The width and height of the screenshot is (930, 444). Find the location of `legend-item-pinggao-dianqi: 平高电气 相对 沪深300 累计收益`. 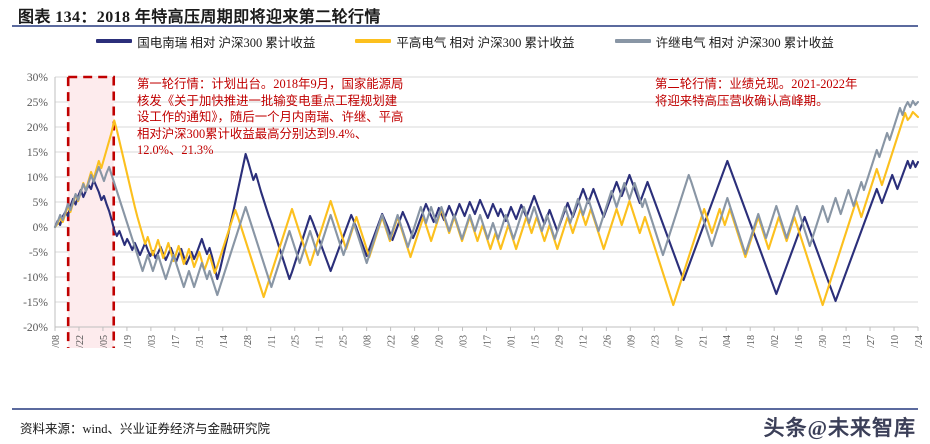

legend-item-pinggao-dianqi: 平高电气 相对 沪深300 累计收益 is located at coordinates (465, 41).